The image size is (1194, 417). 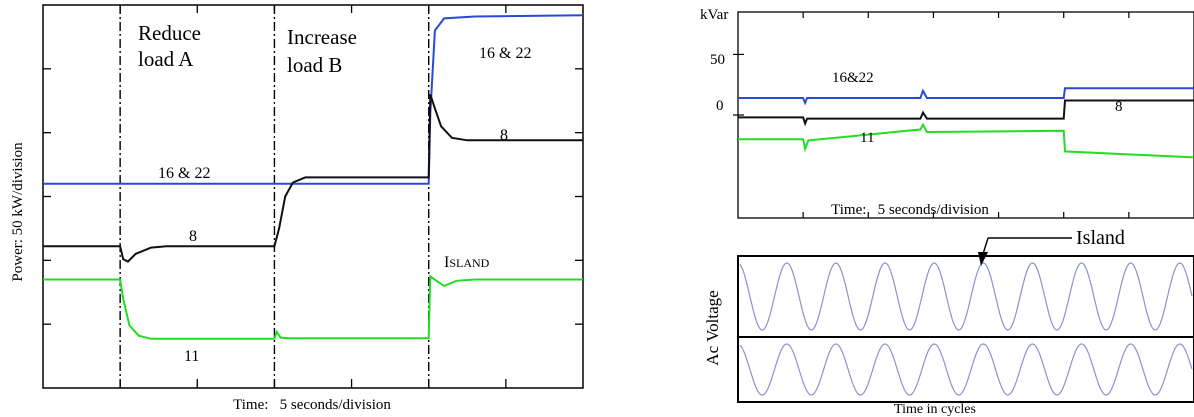 What do you see at coordinates (169, 33) in the screenshot?
I see `event-label-reduce-line1: Reduce` at bounding box center [169, 33].